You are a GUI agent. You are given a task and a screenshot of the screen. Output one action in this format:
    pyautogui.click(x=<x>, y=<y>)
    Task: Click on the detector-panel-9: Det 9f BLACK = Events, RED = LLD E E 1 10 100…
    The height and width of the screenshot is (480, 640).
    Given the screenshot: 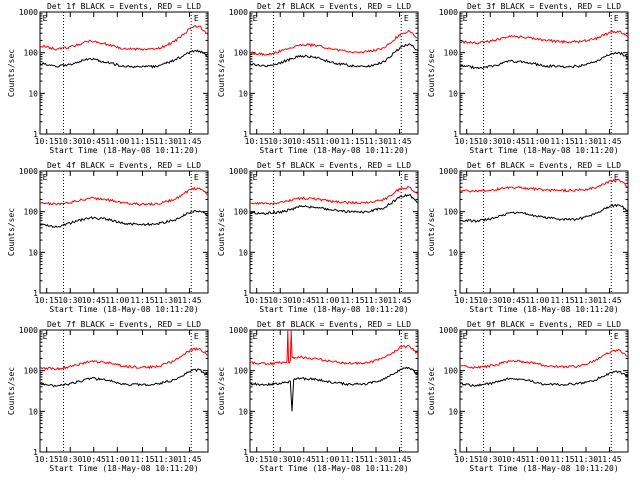 What is the action you would take?
    pyautogui.click(x=528, y=396)
    